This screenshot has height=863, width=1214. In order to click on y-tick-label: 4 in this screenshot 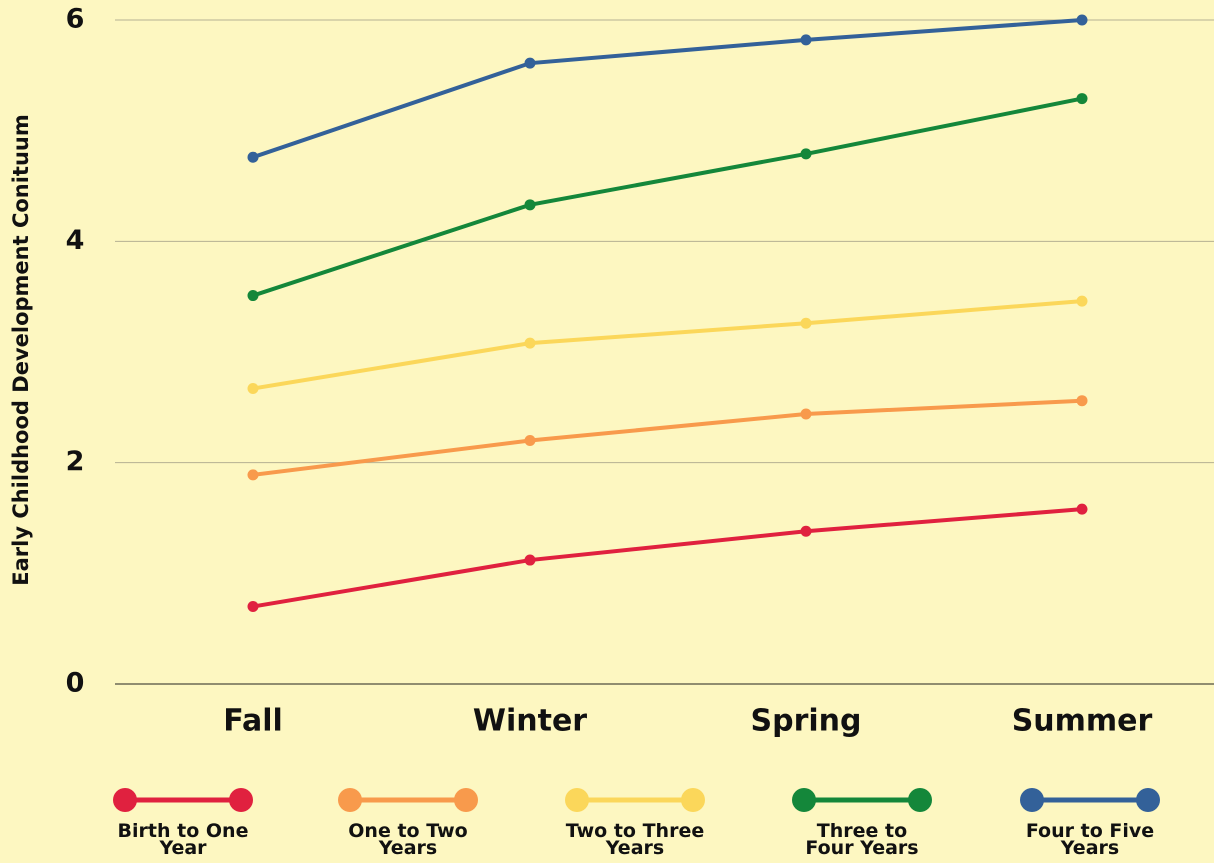, I will do `click(75, 240)`.